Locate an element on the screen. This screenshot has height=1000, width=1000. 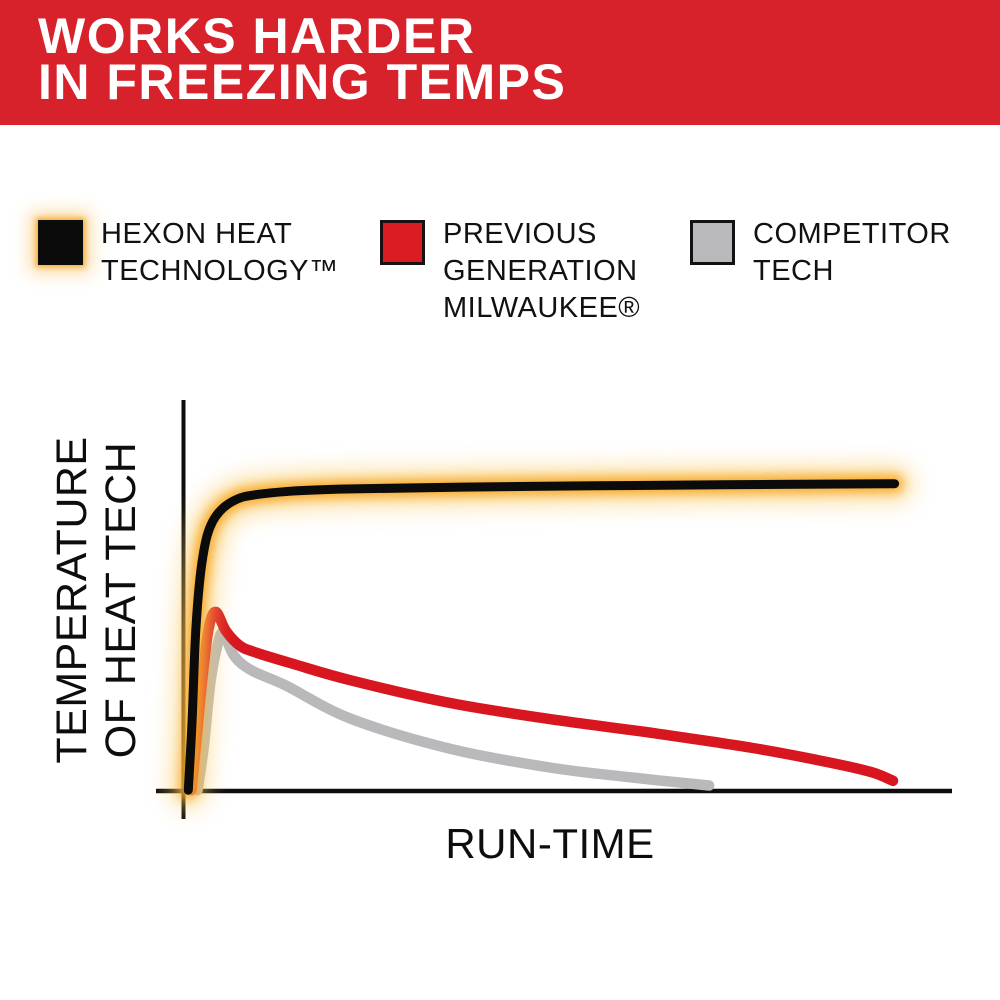
y-axis-label: TEMPERATURE OF HEAT TECH is located at coordinates (97, 599).